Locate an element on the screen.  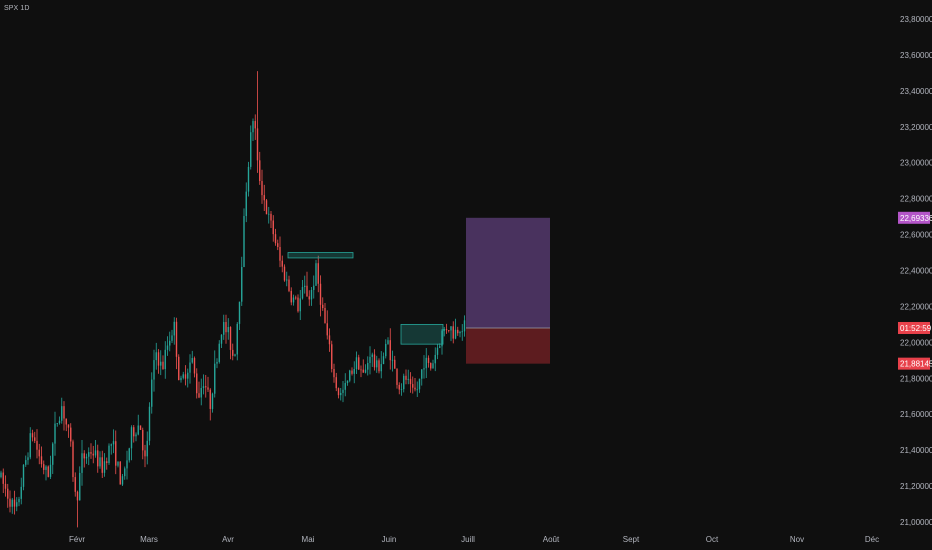
price-axis-badge-text: 01:52:59 is located at coordinates (916, 328).